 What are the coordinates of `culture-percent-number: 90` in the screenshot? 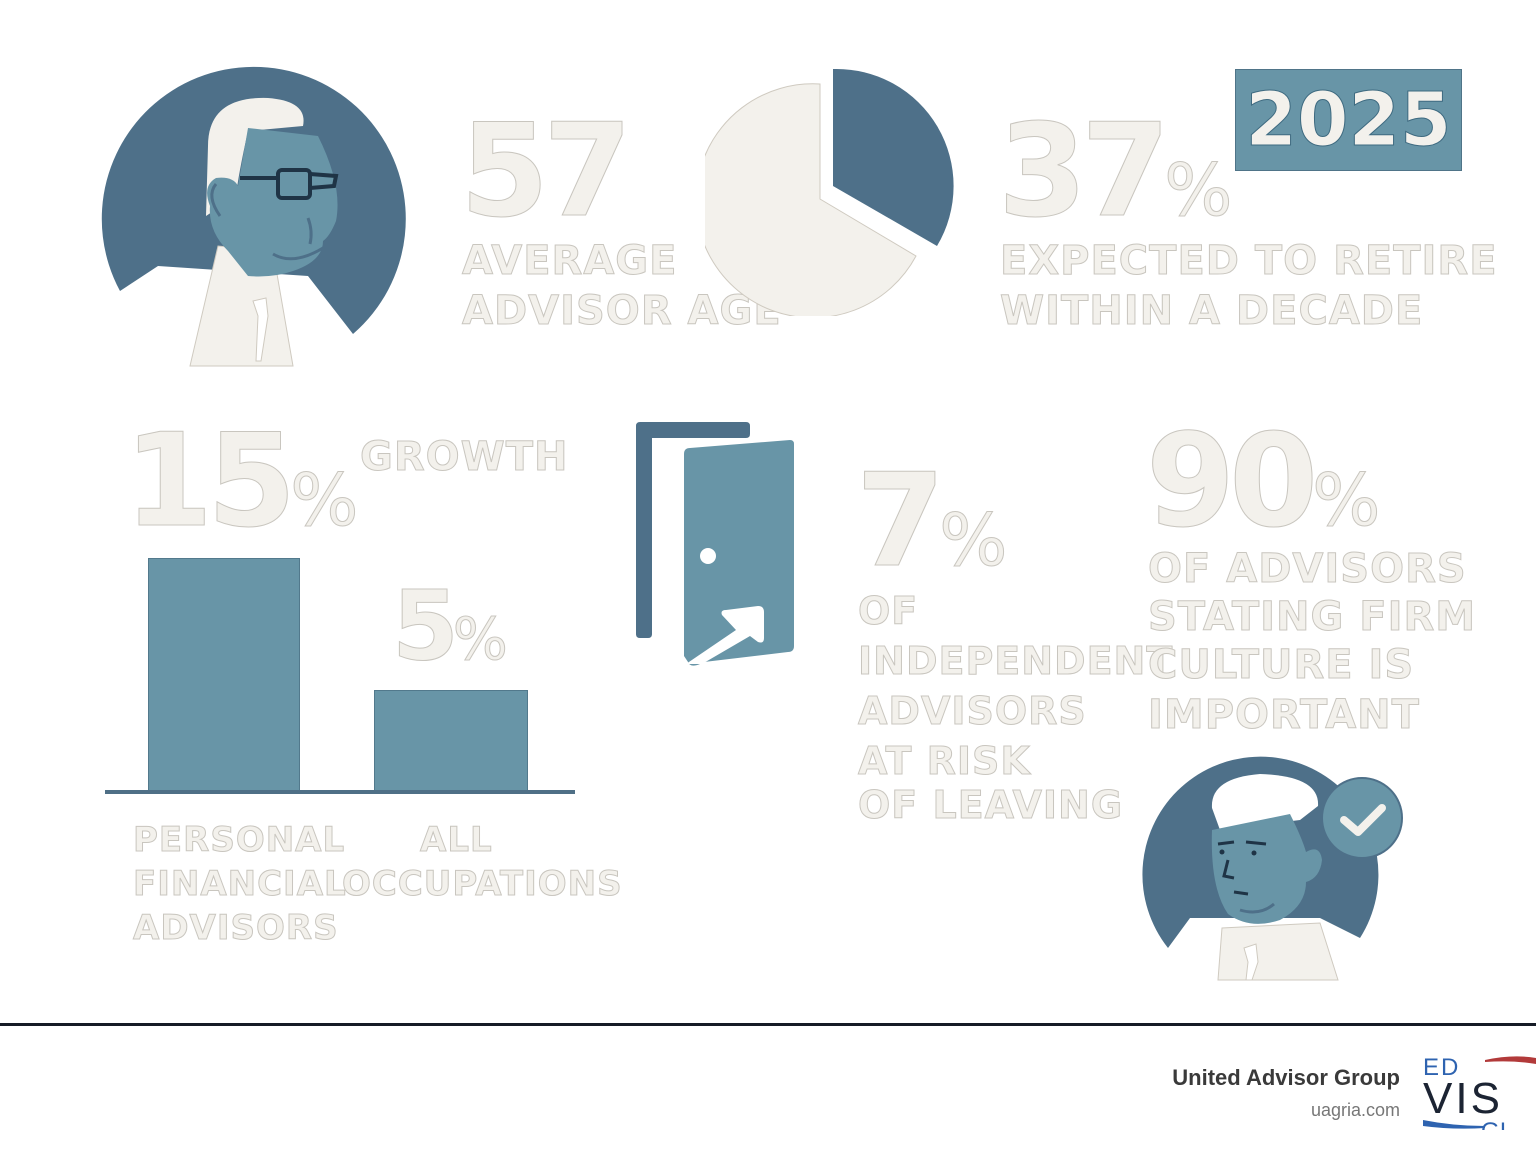 It's located at (1231, 481).